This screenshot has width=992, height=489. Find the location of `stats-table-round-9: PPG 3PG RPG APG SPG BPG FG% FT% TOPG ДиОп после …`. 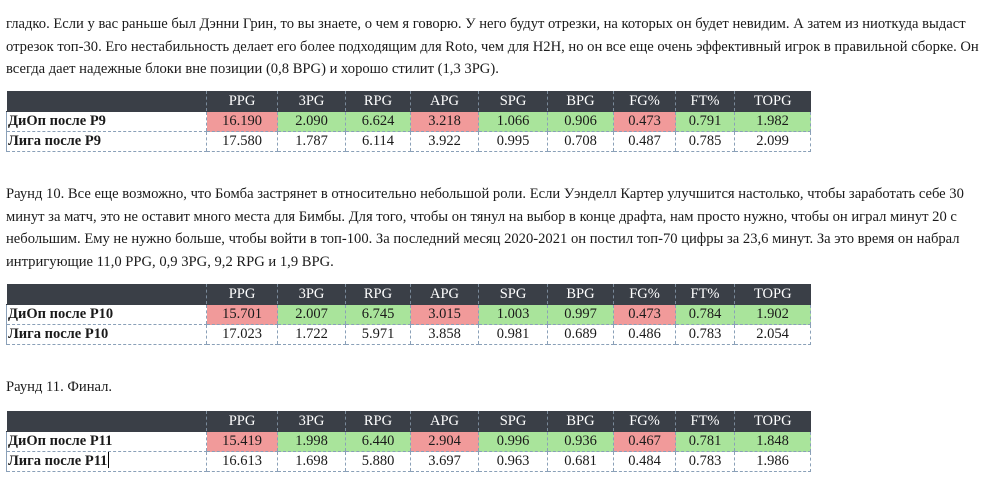

stats-table-round-9: PPG 3PG RPG APG SPG BPG FG% FT% TOPG ДиОп после … is located at coordinates (408, 121).